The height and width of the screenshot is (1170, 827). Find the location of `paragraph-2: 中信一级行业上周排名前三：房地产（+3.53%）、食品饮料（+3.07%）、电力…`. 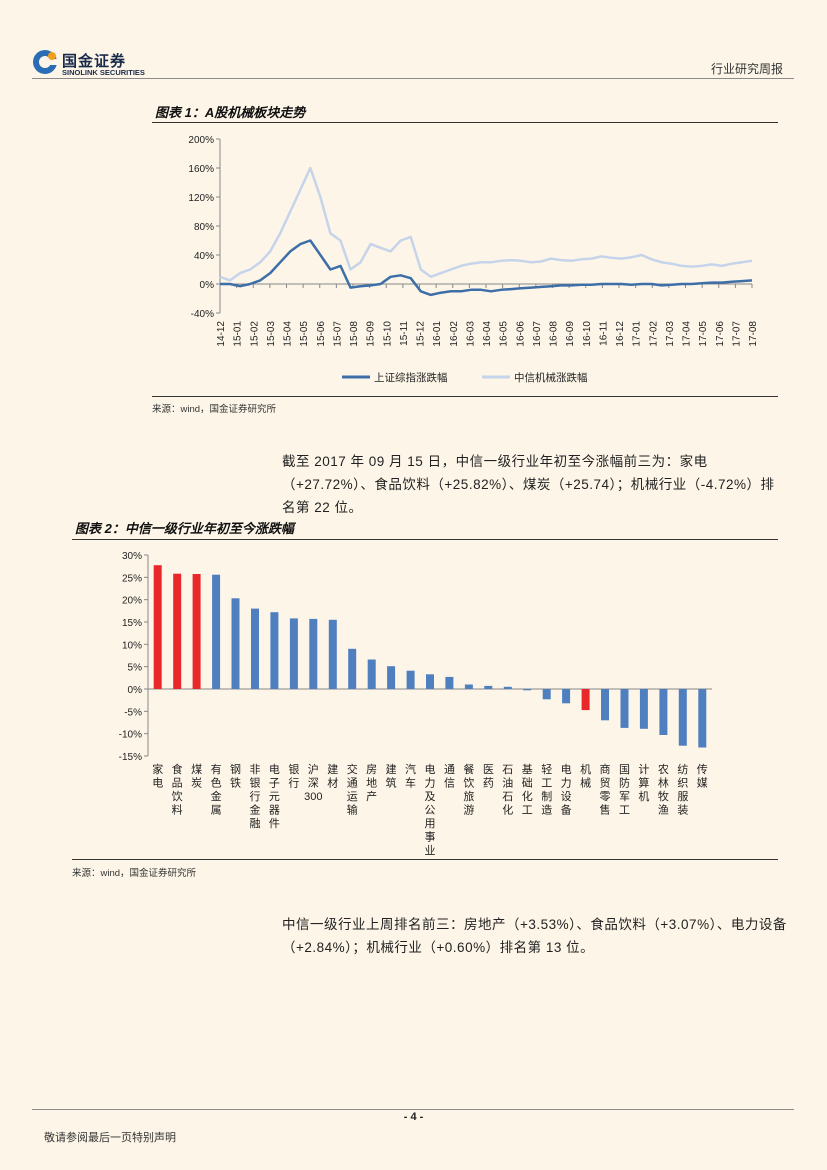

paragraph-2: 中信一级行业上周排名前三：房地产（+3.53%）、食品饮料（+3.07%）、电力… is located at coordinates (534, 936).